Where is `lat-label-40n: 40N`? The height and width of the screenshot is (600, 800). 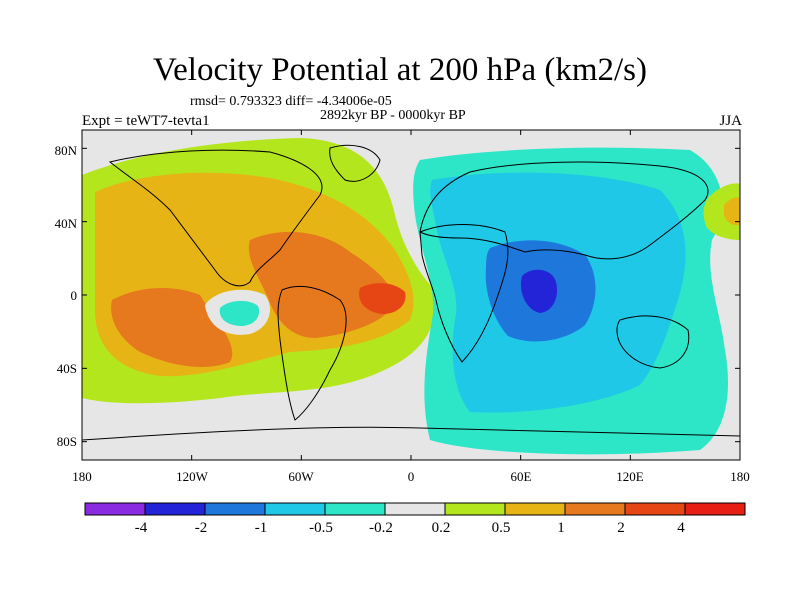
lat-label-40n: 40N is located at coordinates (66, 223).